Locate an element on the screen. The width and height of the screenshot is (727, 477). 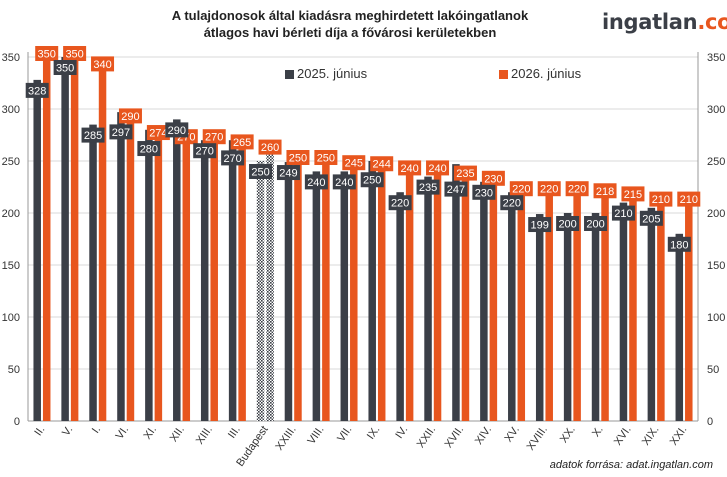
x-tick-label: XX. is located at coordinates (568, 434).